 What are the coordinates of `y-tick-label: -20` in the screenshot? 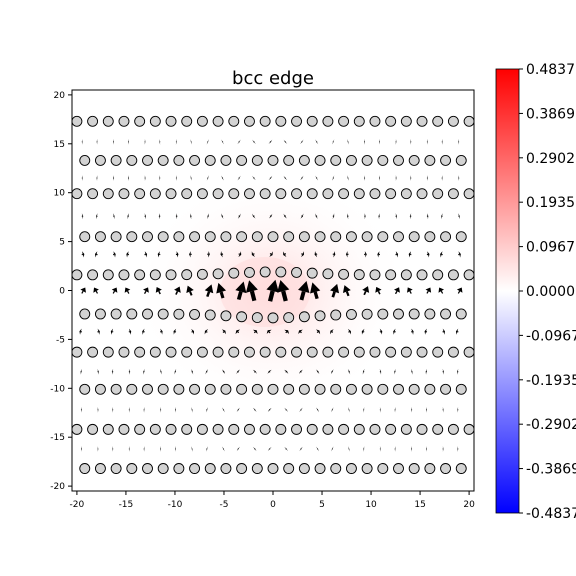 It's located at (57, 487).